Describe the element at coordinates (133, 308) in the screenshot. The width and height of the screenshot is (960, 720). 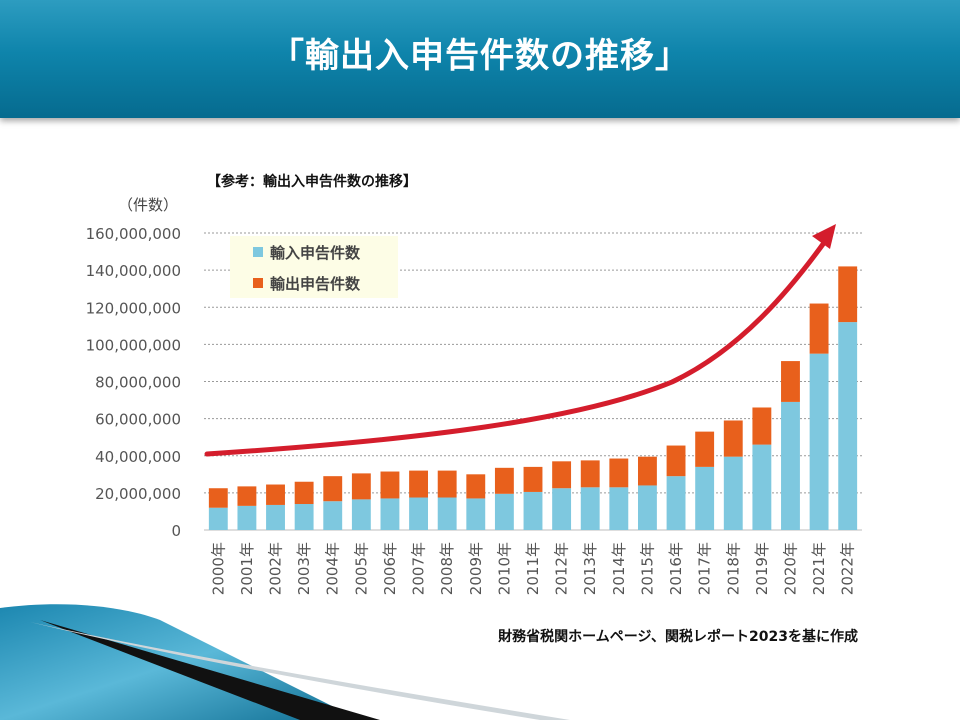
I see `y-tick-label: 120,000,000` at that location.